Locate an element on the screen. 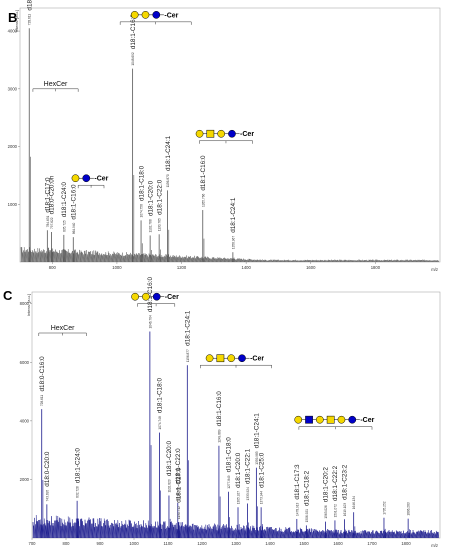  peak-mz-label: 835.725 is located at coordinates (64, 226).